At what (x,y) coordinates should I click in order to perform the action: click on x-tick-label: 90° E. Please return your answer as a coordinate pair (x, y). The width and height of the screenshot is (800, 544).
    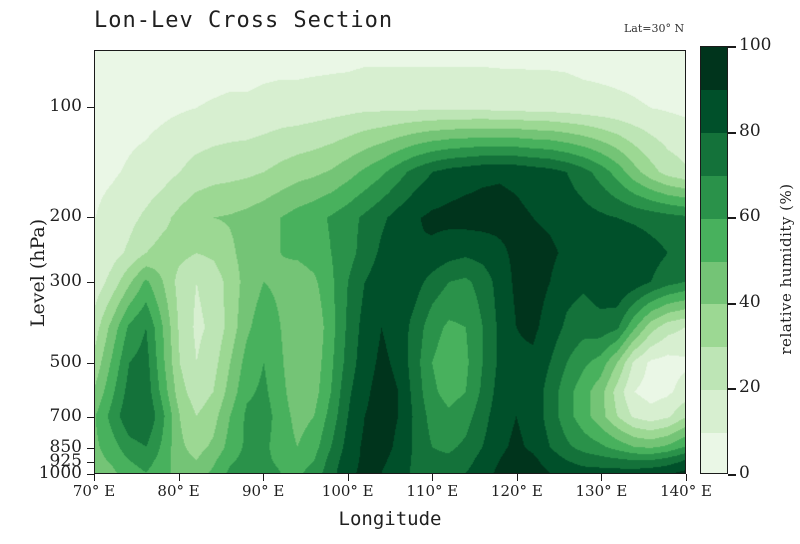
    Looking at the image, I should click on (263, 491).